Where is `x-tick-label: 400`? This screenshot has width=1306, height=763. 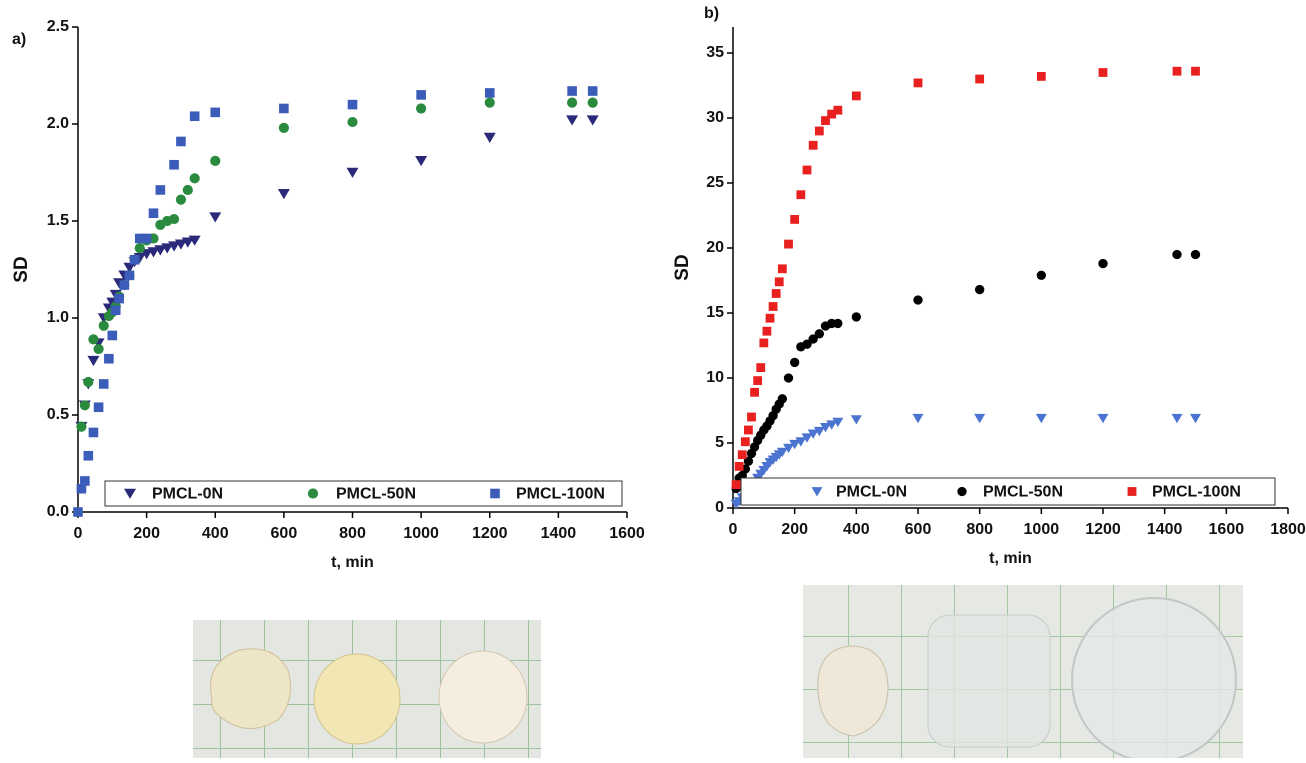
x-tick-label: 400 is located at coordinates (856, 529).